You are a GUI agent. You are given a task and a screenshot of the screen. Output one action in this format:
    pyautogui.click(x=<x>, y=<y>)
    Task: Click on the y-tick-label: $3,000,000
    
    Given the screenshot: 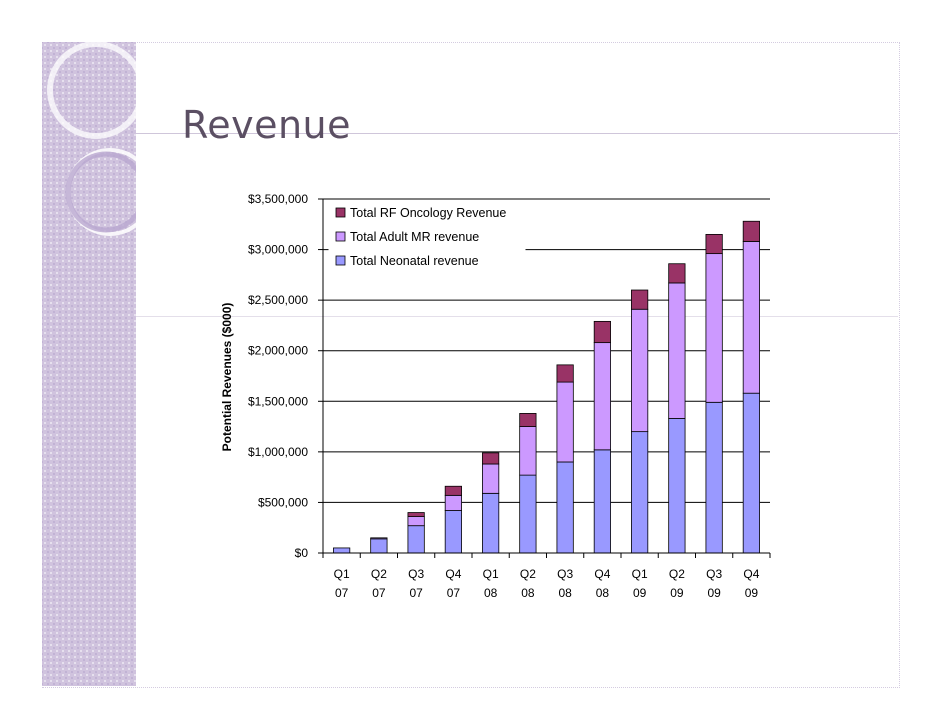 What is the action you would take?
    pyautogui.click(x=278, y=250)
    